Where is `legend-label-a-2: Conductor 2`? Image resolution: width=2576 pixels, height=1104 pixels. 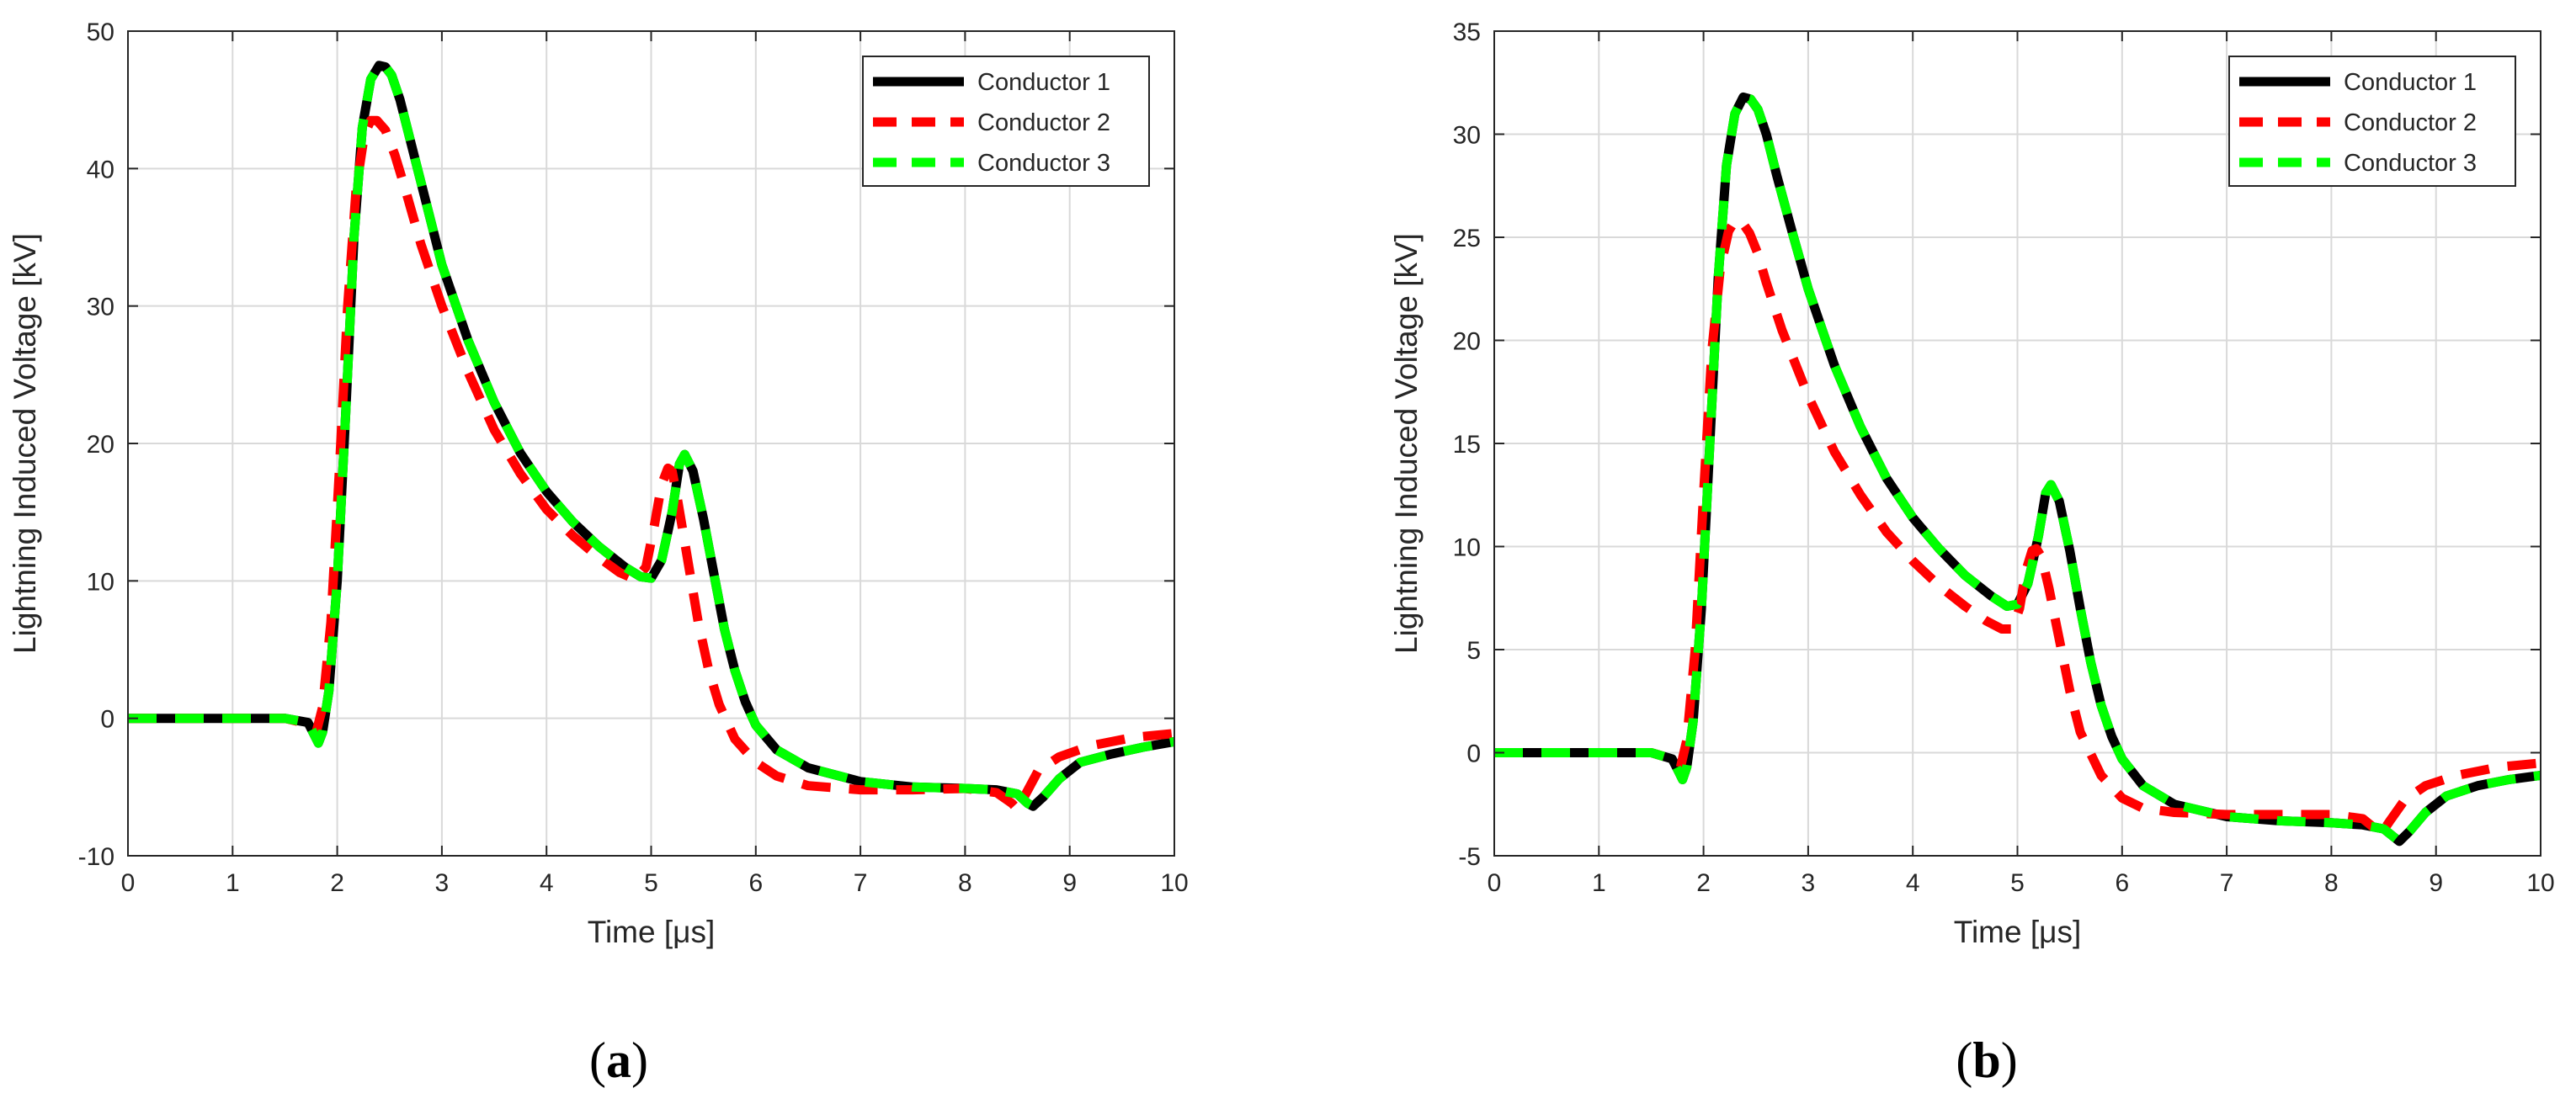 legend-label-a-2: Conductor 2 is located at coordinates (1044, 122).